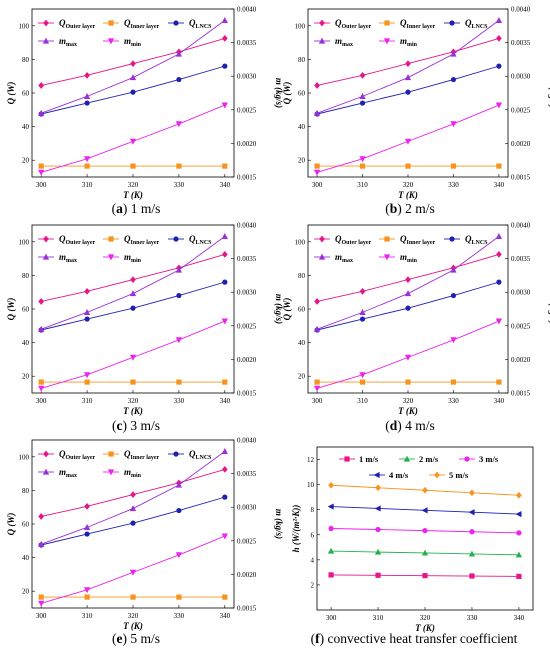  What do you see at coordinates (302, 377) in the screenshot?
I see `y-tick-label: 20` at bounding box center [302, 377].